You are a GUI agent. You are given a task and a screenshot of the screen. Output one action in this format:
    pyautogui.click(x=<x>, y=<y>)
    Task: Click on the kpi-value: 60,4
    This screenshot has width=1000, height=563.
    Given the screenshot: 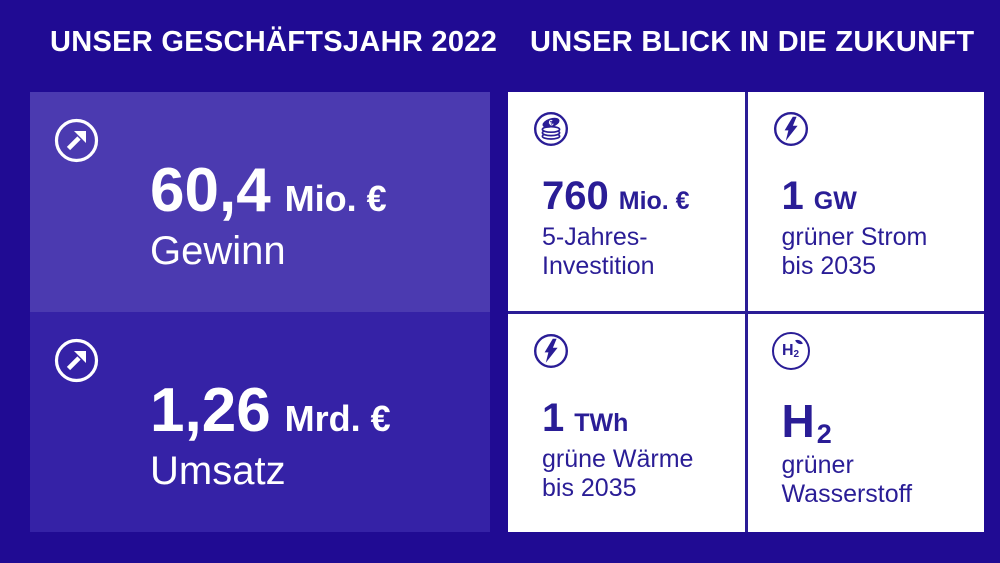 What is the action you would take?
    pyautogui.click(x=210, y=190)
    